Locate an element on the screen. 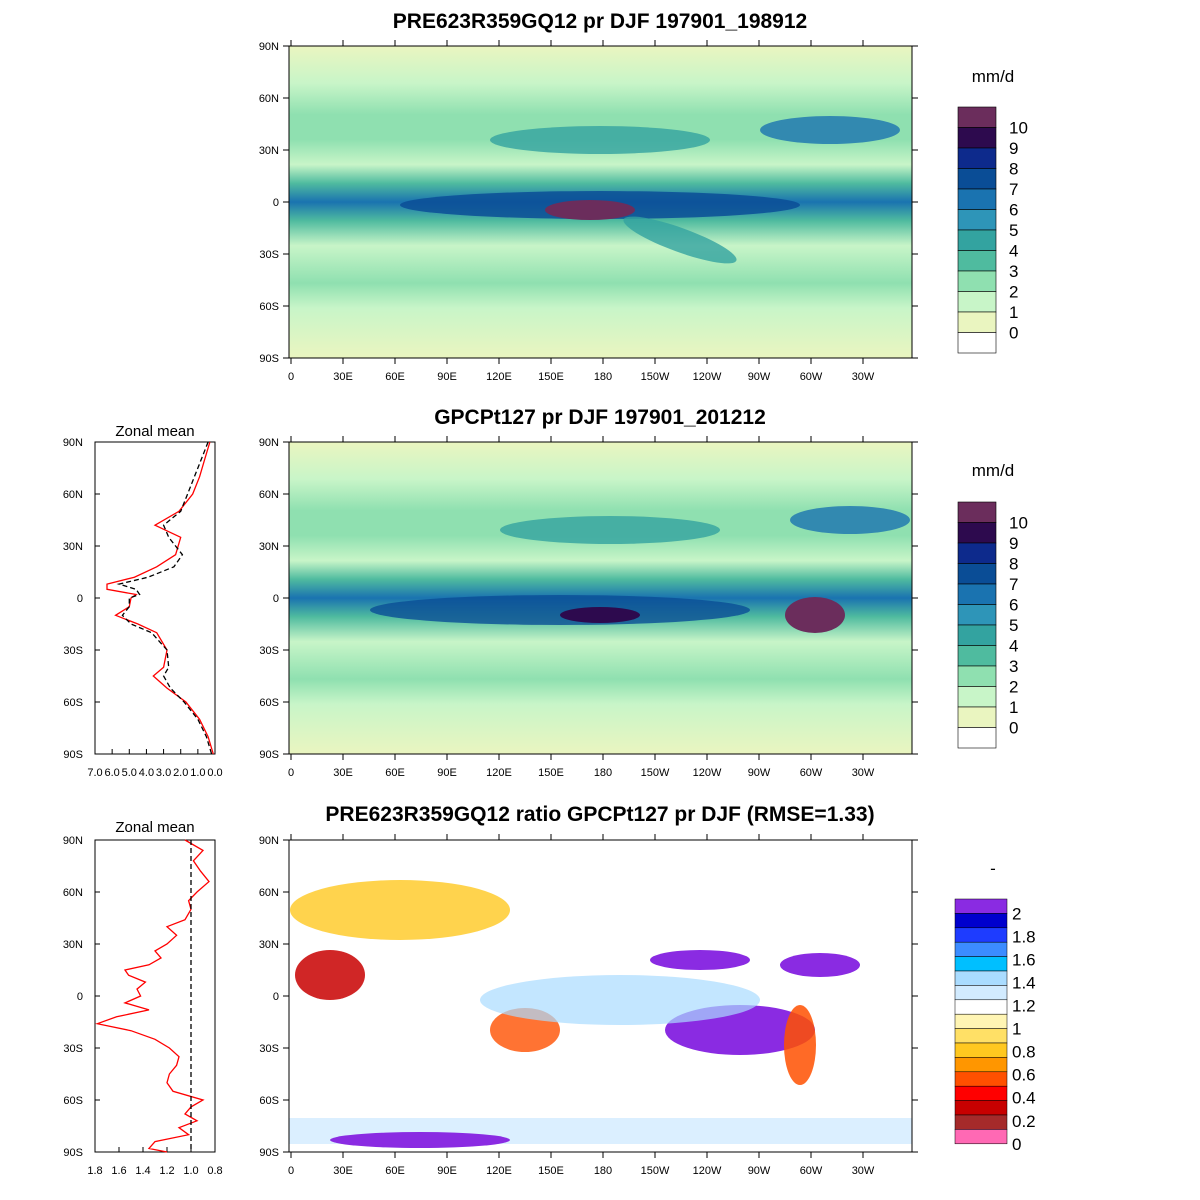  map3-lon-label: 120W is located at coordinates (707, 1171).